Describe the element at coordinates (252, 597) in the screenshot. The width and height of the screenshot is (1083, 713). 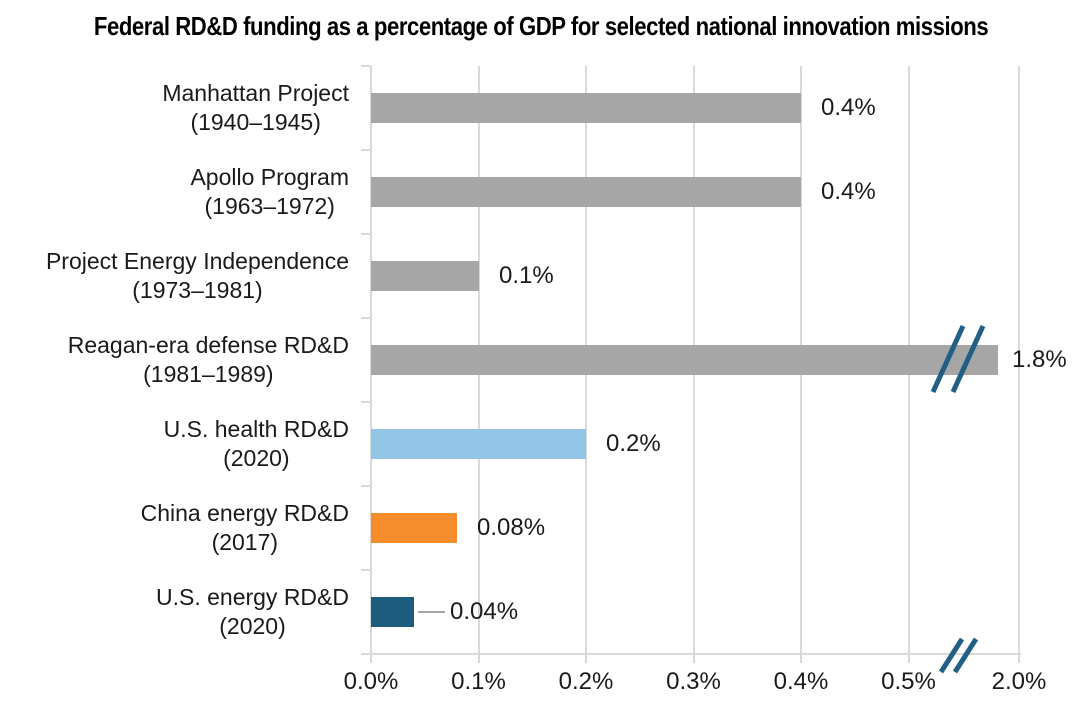
I see `category-name: U.S. energy RD&D` at that location.